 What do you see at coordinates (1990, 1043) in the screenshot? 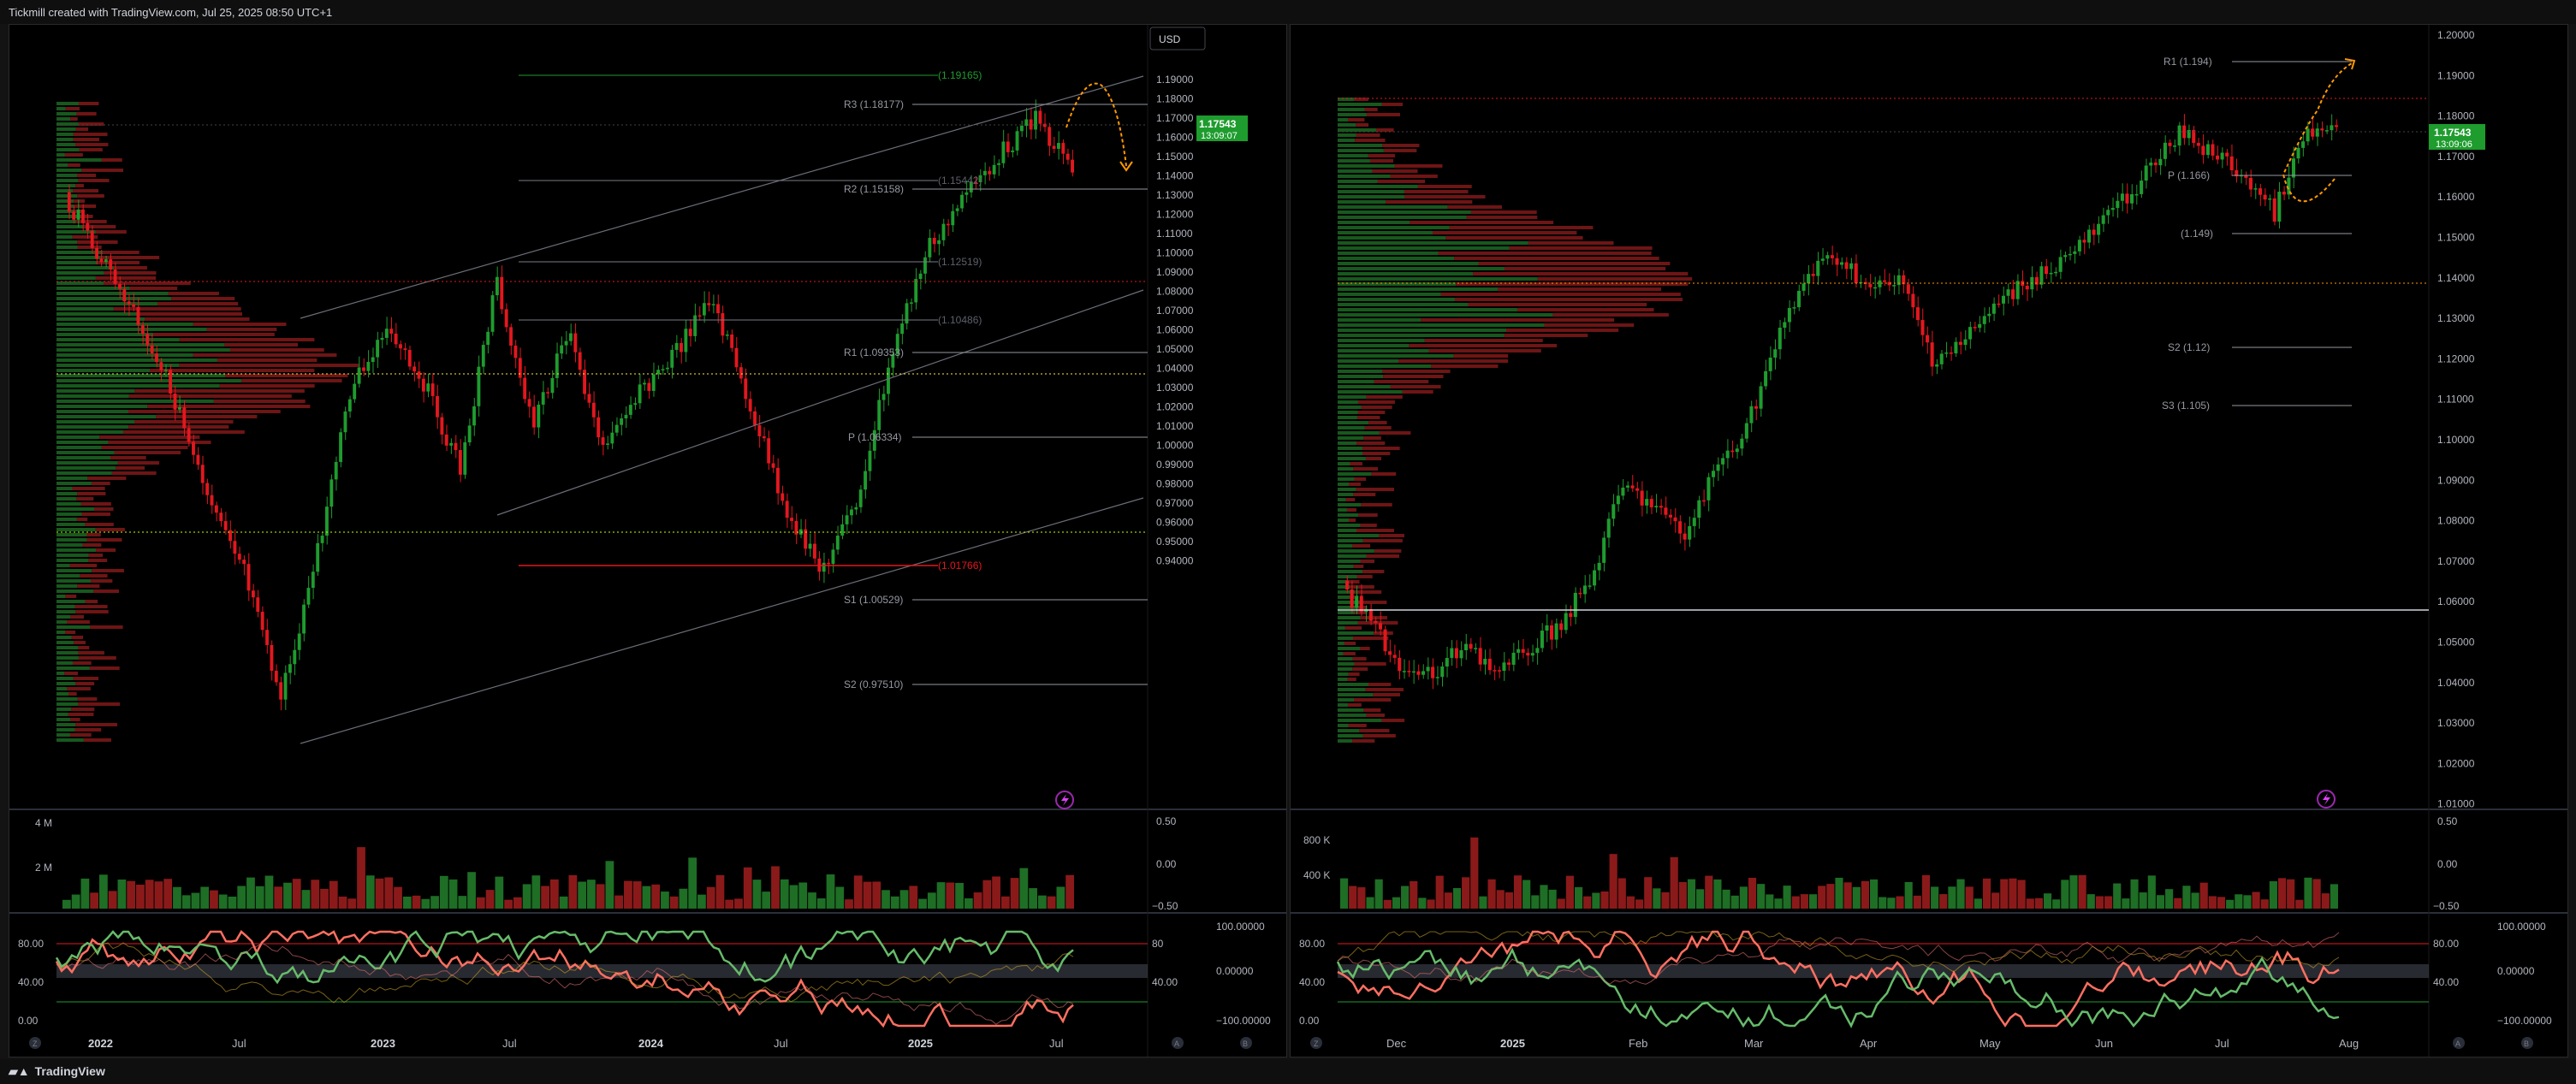
I see `time-label-r6: May` at bounding box center [1990, 1043].